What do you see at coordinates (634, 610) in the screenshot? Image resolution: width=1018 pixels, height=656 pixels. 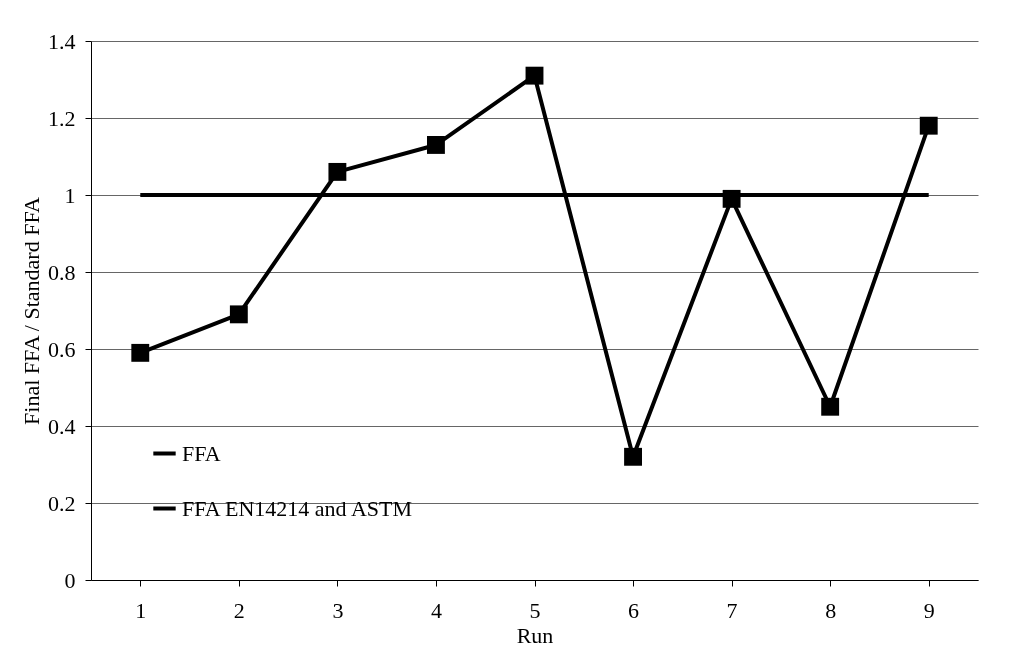 I see `x-tick-label: 6` at bounding box center [634, 610].